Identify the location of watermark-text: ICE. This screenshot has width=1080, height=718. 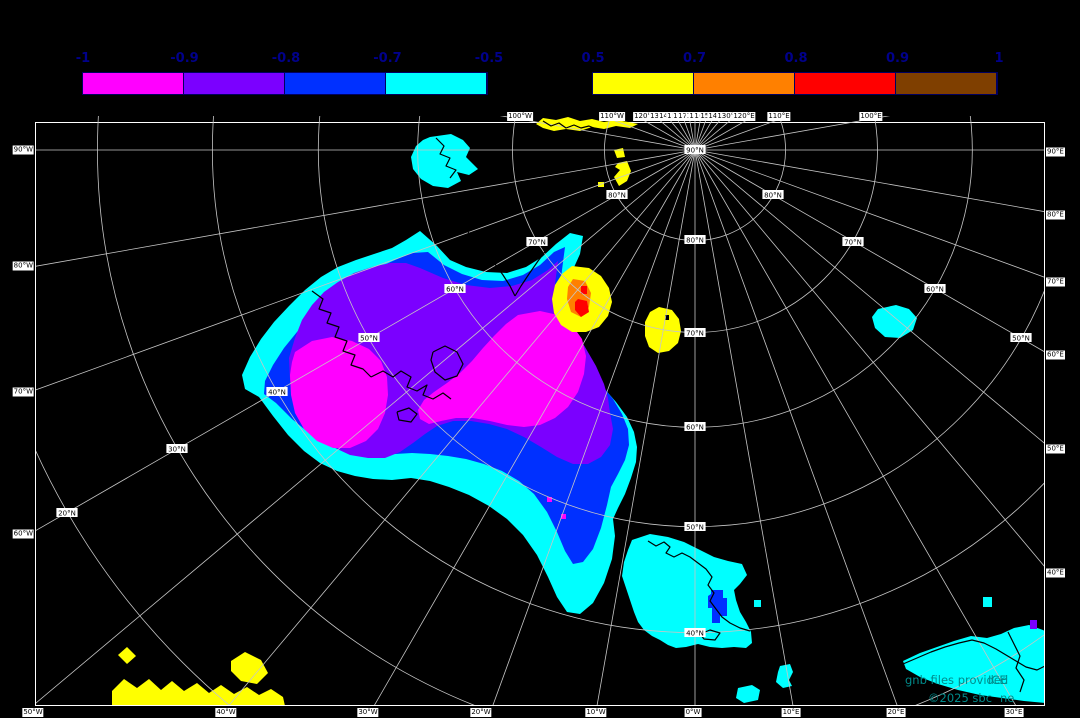
(997, 680).